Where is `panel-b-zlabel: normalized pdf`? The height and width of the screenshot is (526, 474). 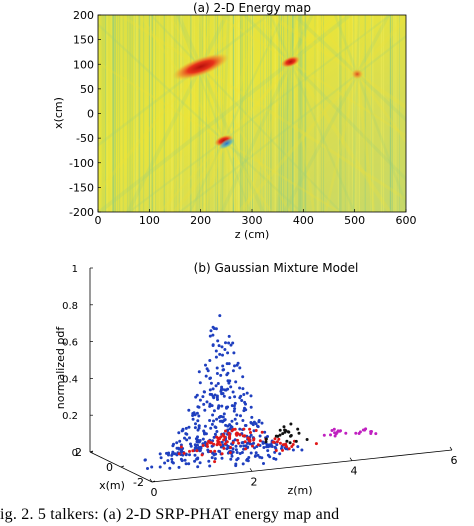
panel-b-zlabel: normalized pdf is located at coordinates (60, 368).